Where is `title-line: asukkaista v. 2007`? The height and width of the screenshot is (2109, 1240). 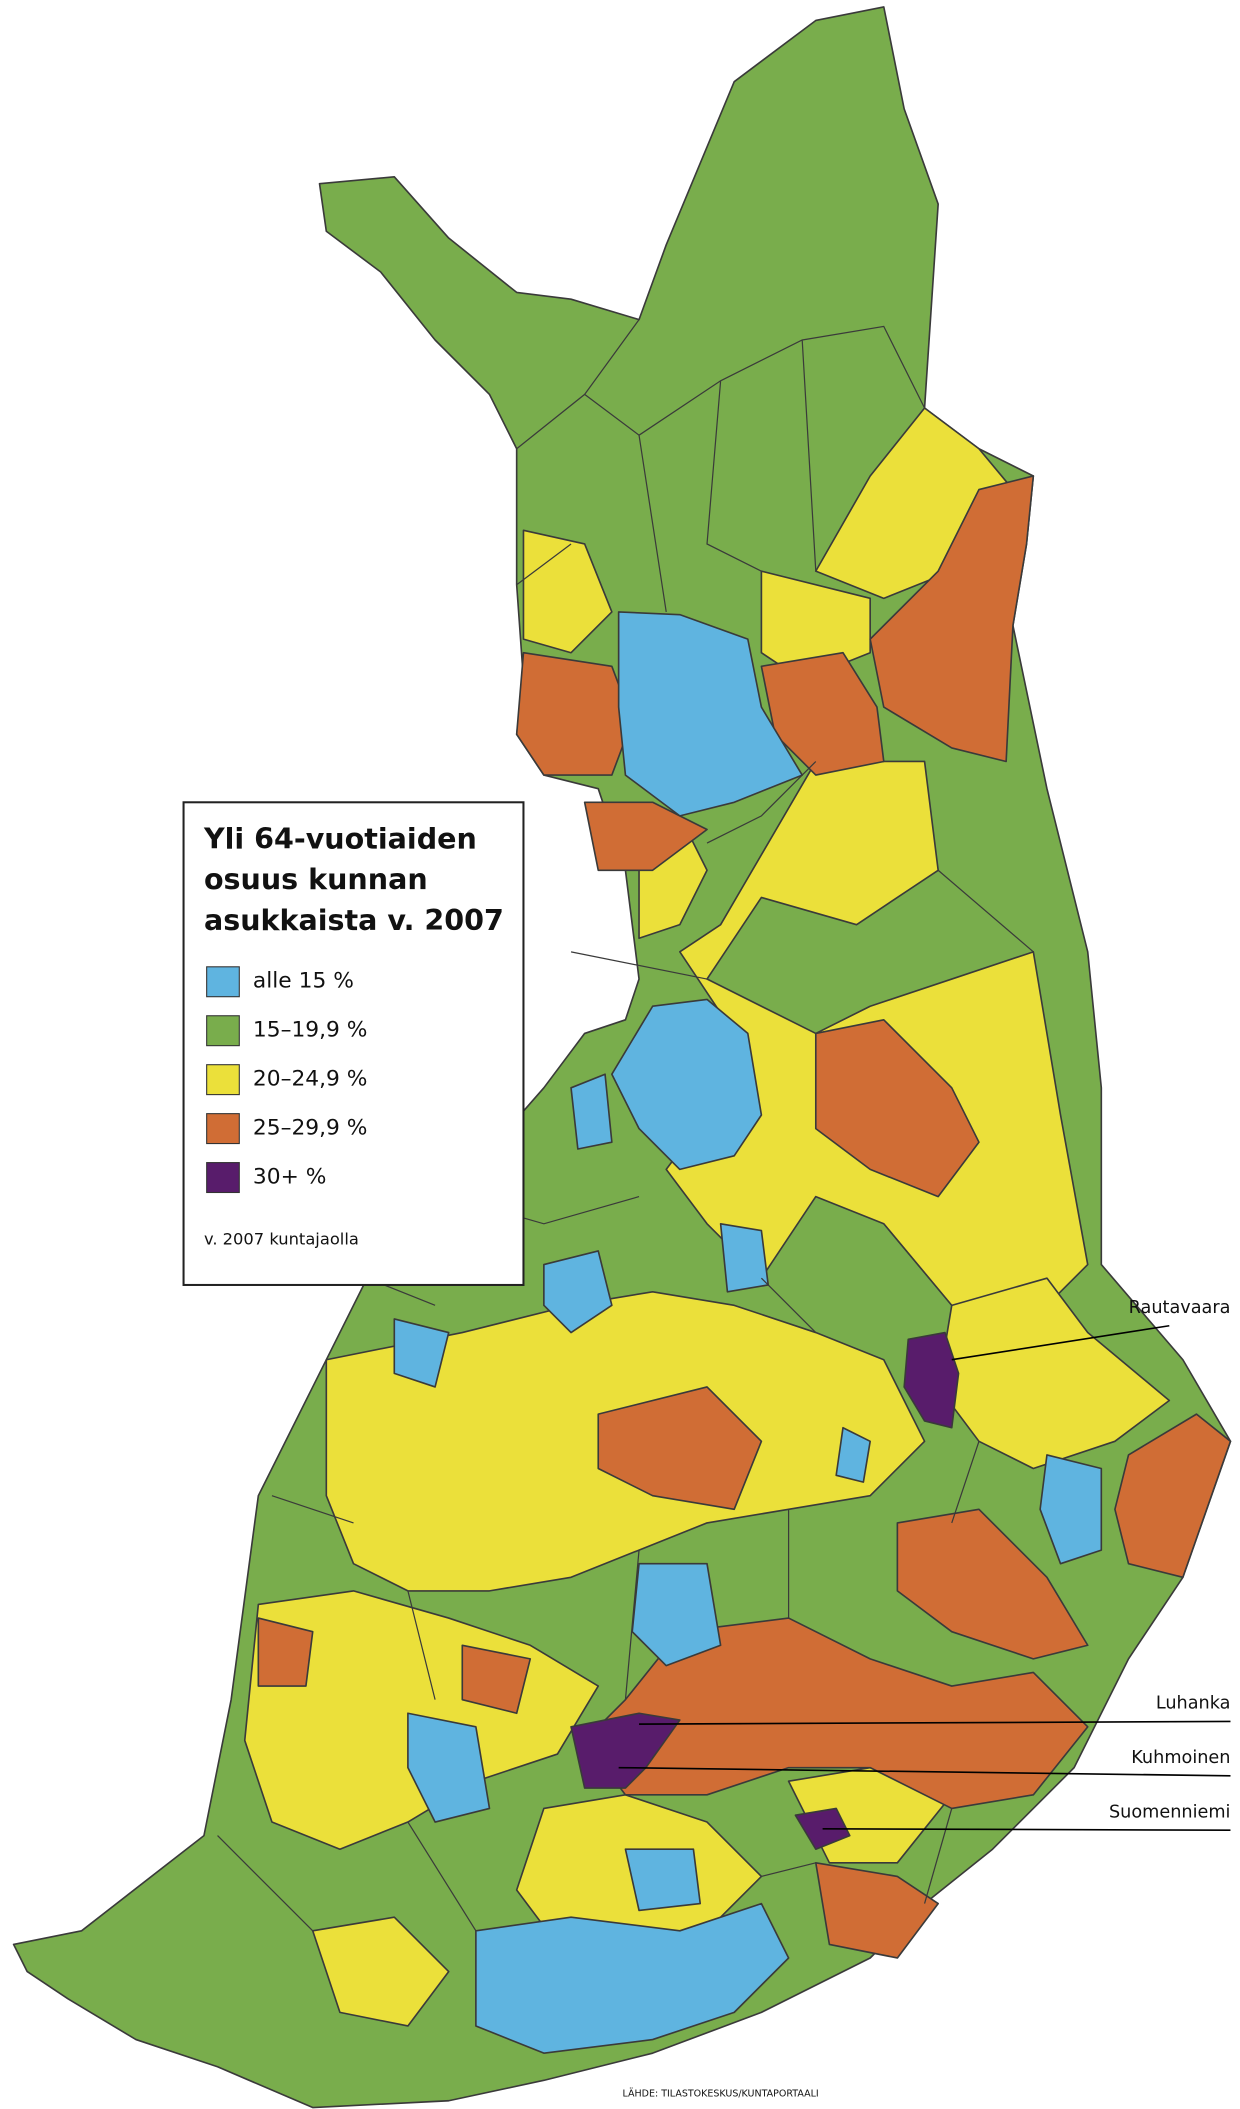
title-line: asukkaista v. 2007 is located at coordinates (354, 920).